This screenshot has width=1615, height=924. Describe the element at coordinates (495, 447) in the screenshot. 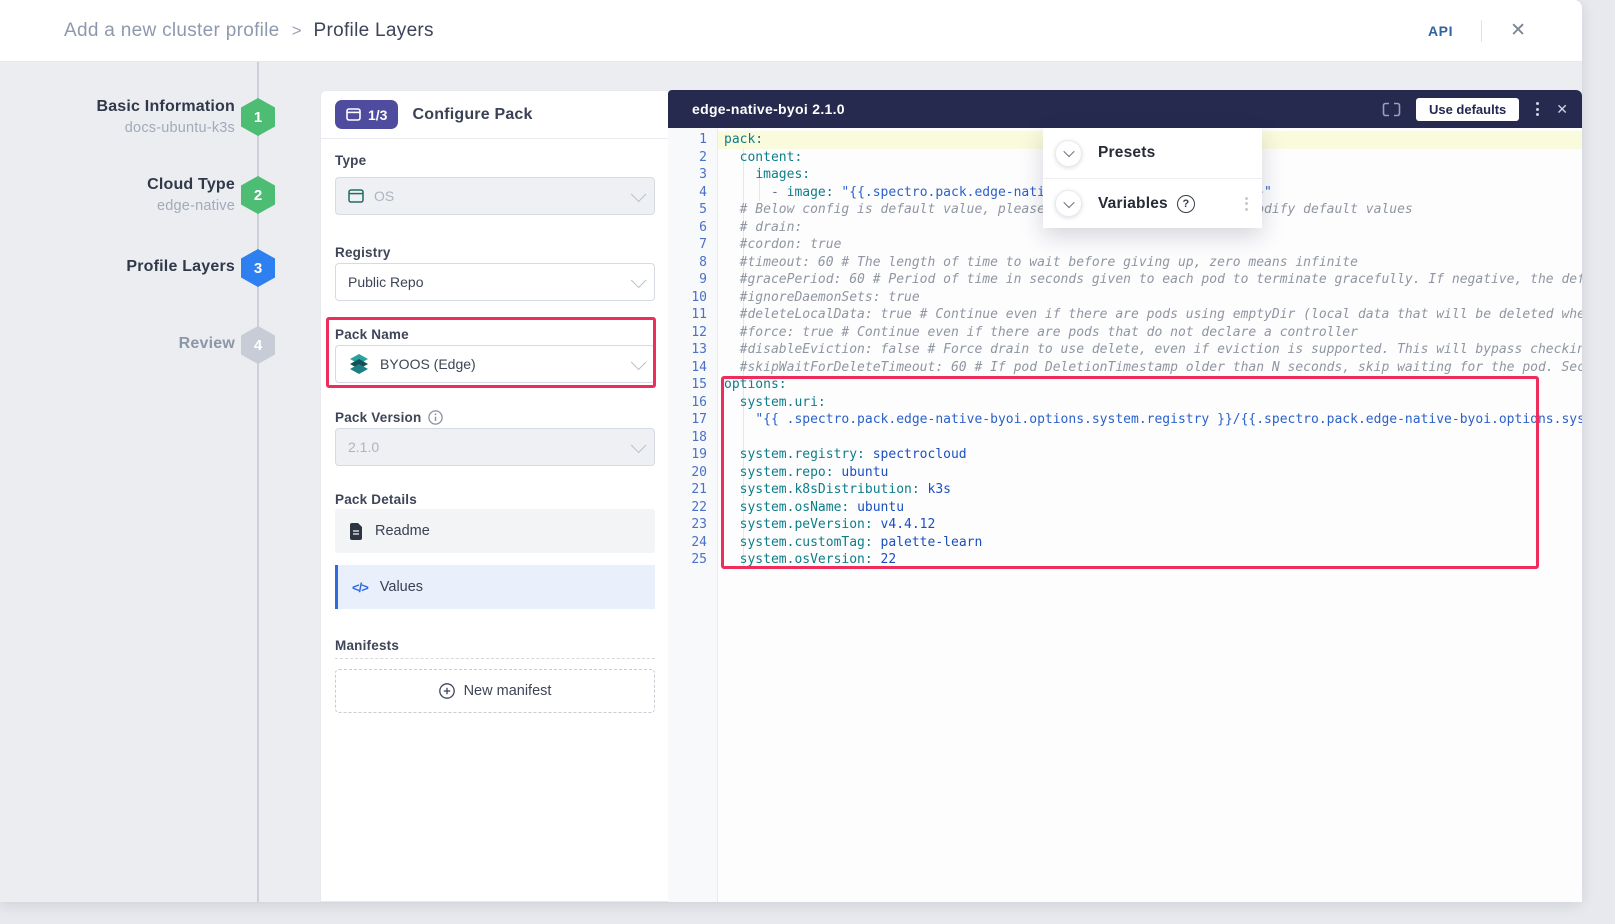

I see `pack-version-select: 2.1.0` at that location.